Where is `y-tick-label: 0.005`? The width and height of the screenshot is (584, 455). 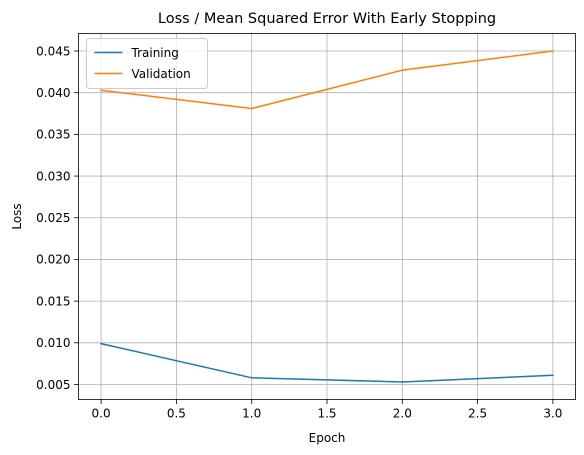
y-tick-label: 0.005 is located at coordinates (53, 385).